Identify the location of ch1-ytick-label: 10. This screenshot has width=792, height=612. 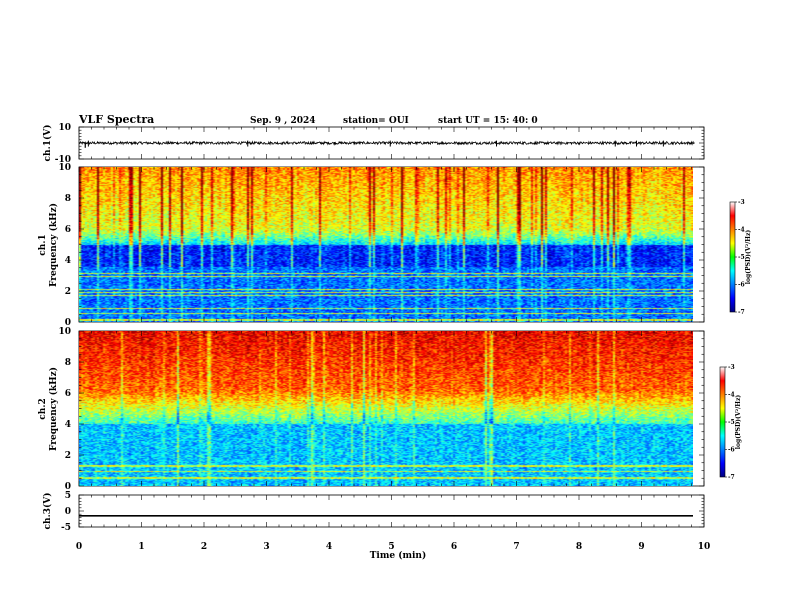
(64, 128).